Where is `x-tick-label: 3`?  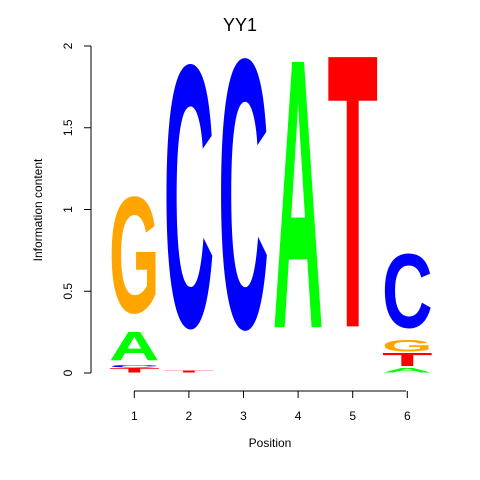 x-tick-label: 3 is located at coordinates (243, 416).